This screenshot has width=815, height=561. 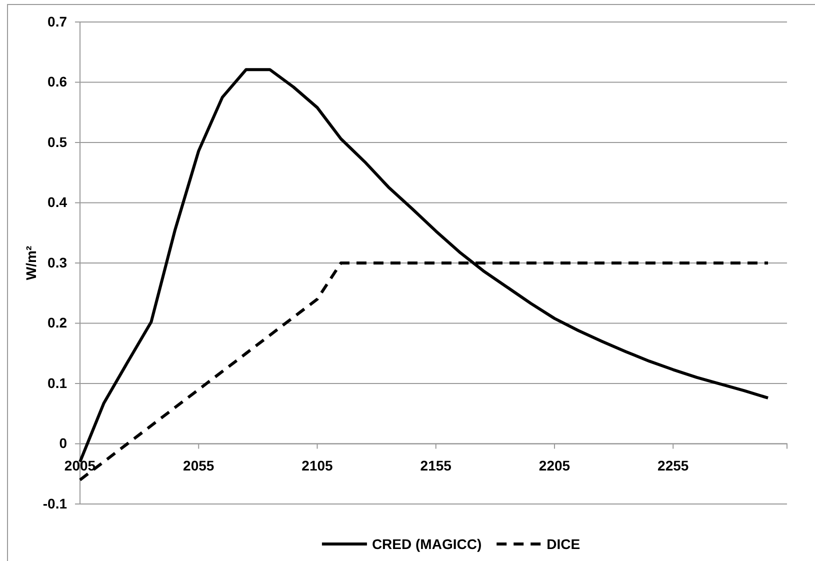 What do you see at coordinates (673, 466) in the screenshot?
I see `x-tick-label: 2255` at bounding box center [673, 466].